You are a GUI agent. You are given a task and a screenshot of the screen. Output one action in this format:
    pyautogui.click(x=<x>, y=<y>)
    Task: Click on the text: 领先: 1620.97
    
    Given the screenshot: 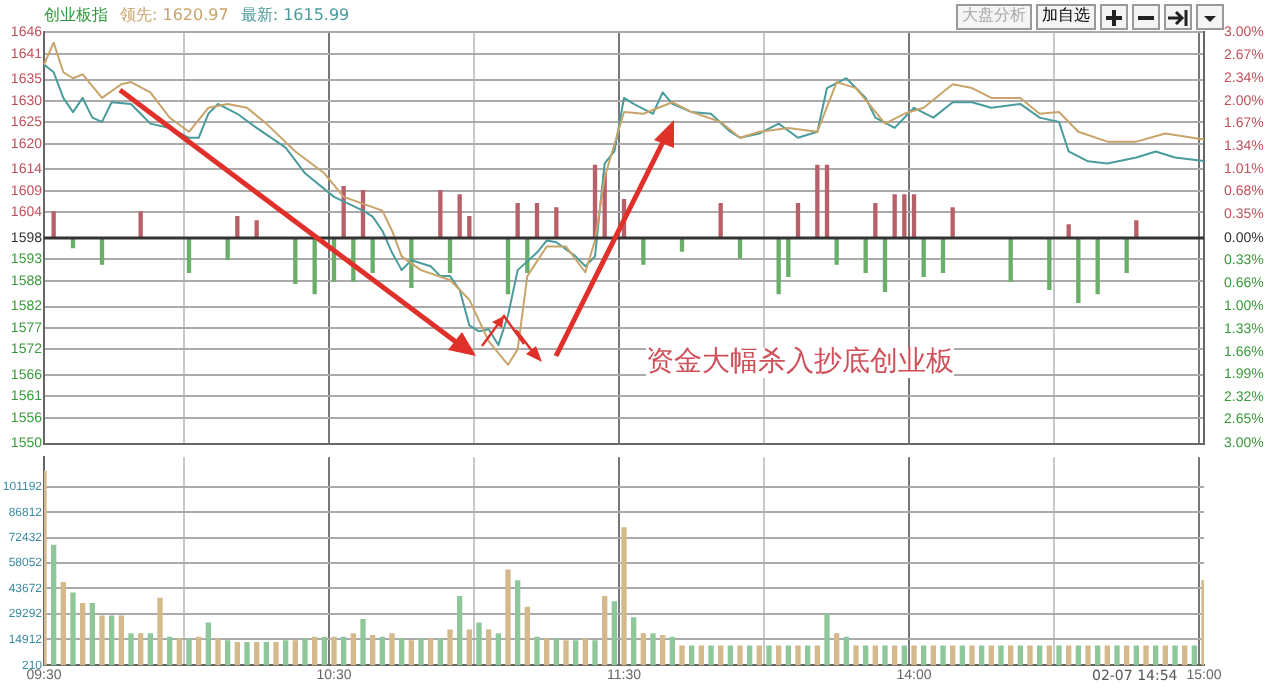 What is the action you would take?
    pyautogui.click(x=174, y=14)
    